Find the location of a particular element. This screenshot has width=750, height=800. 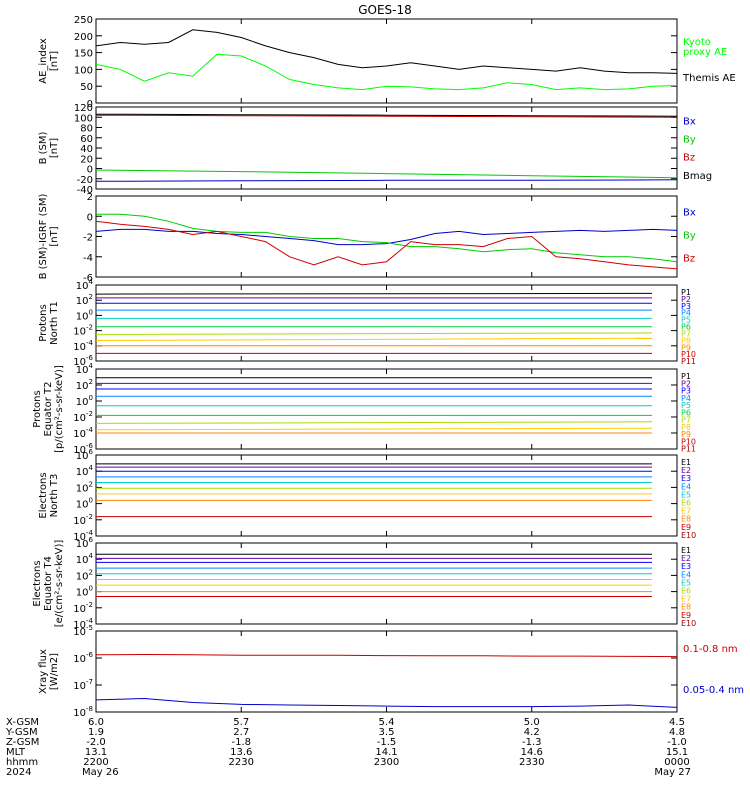

legend-item: E6 is located at coordinates (686, 591).